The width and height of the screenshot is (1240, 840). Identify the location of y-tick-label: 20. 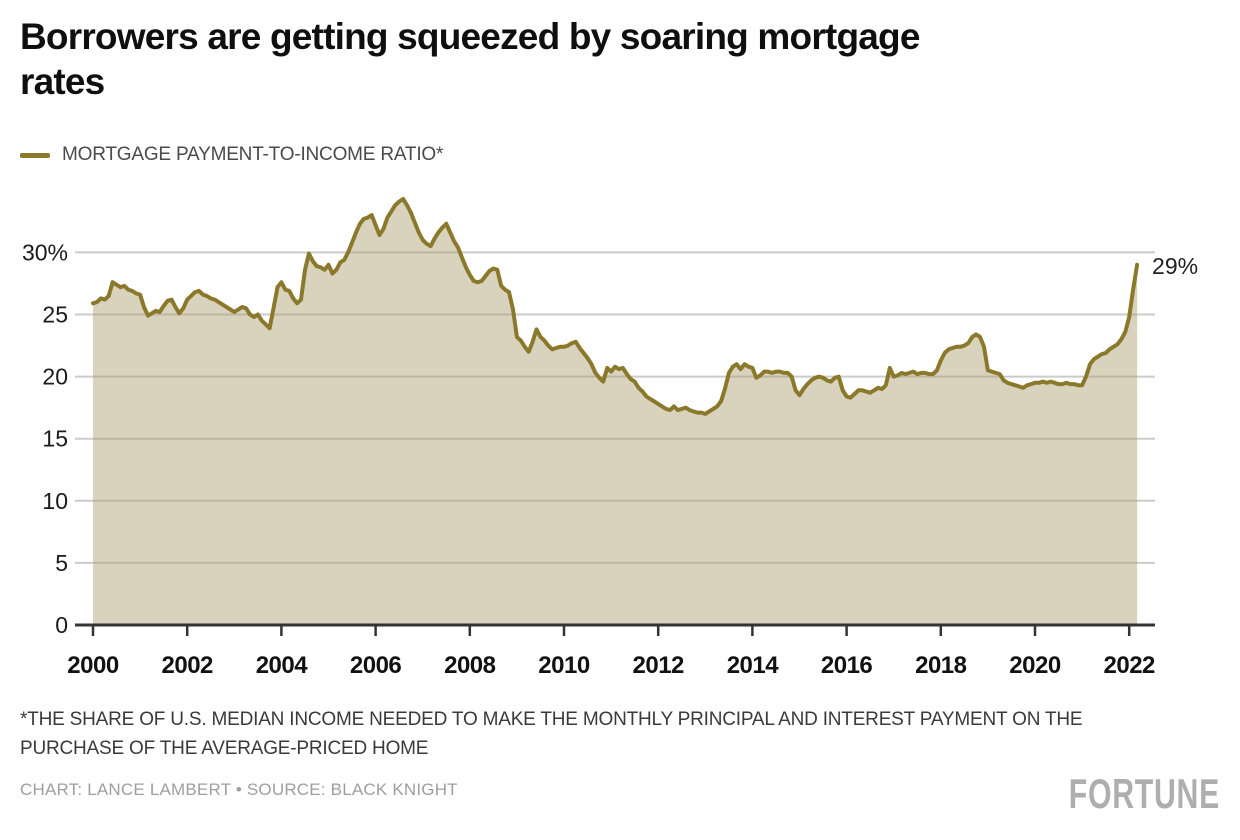
(55, 377).